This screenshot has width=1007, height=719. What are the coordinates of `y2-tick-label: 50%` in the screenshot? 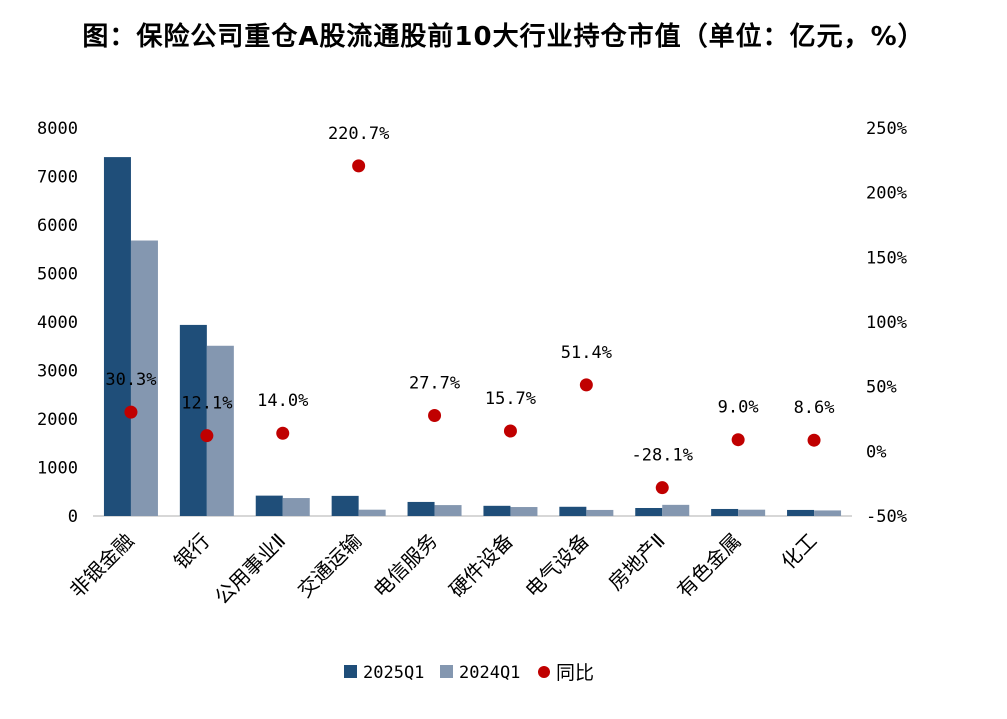 It's located at (881, 388).